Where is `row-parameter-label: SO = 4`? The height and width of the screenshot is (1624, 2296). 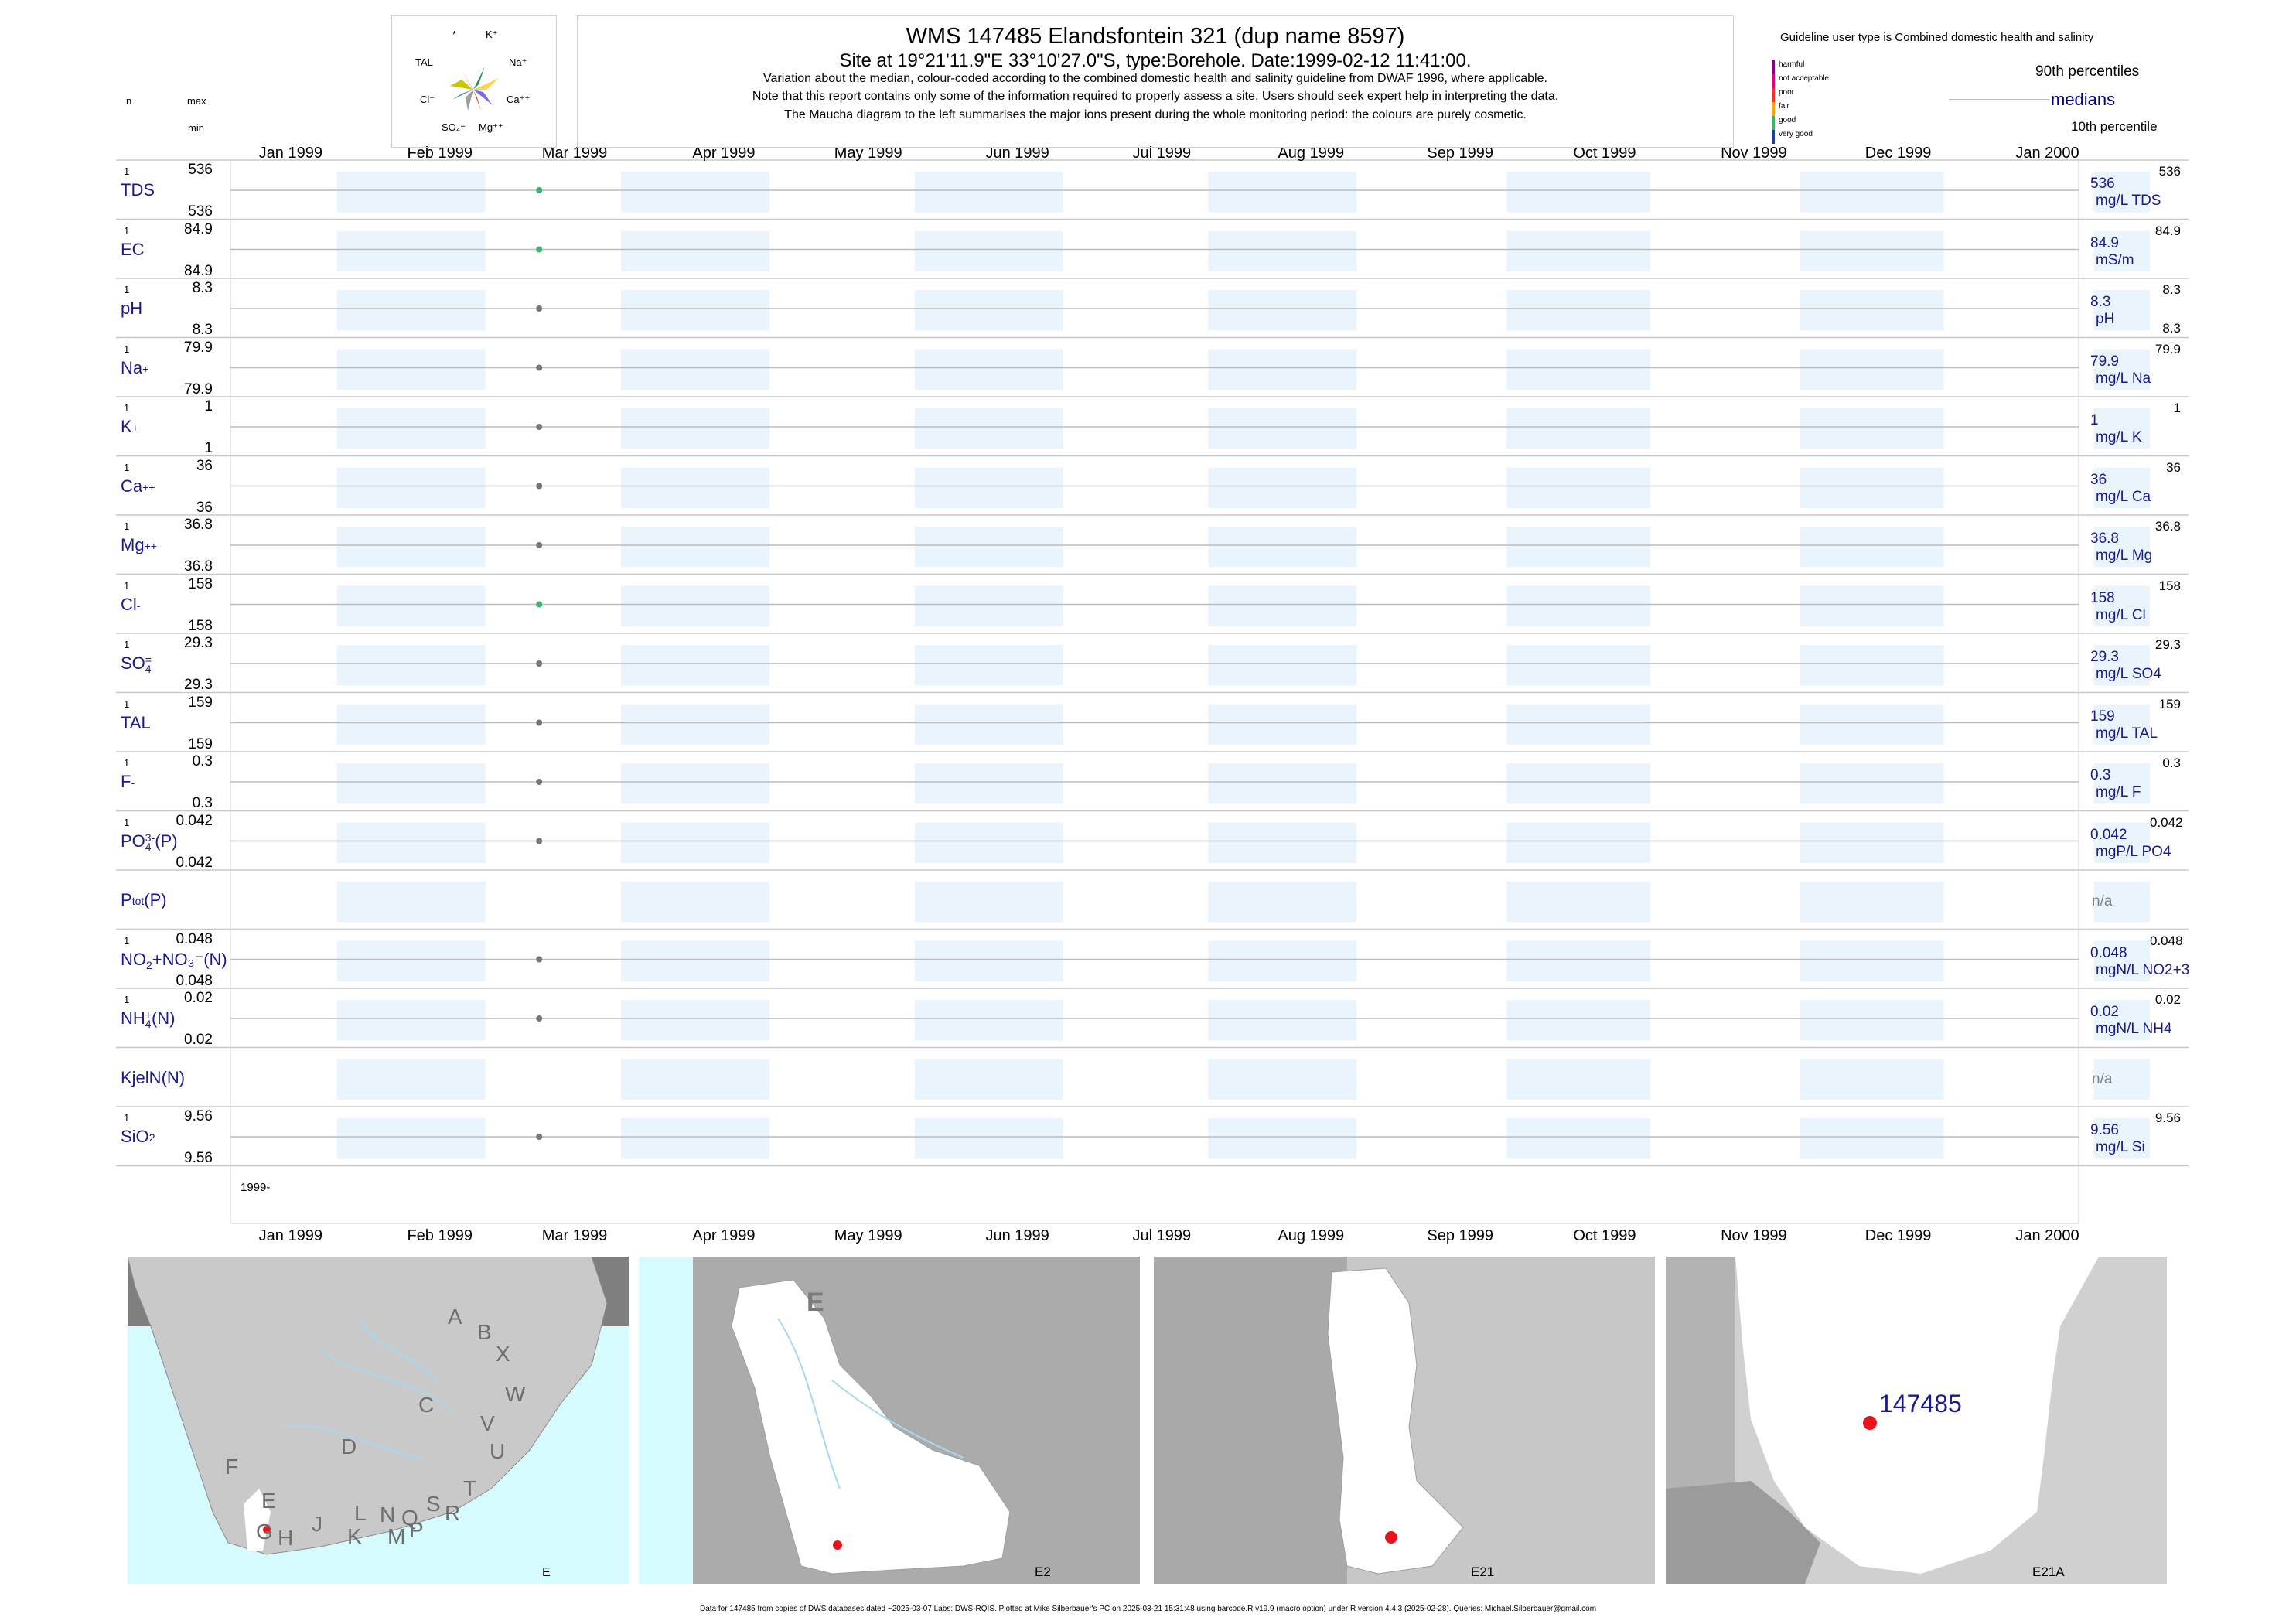 row-parameter-label: SO = 4 is located at coordinates (136, 664).